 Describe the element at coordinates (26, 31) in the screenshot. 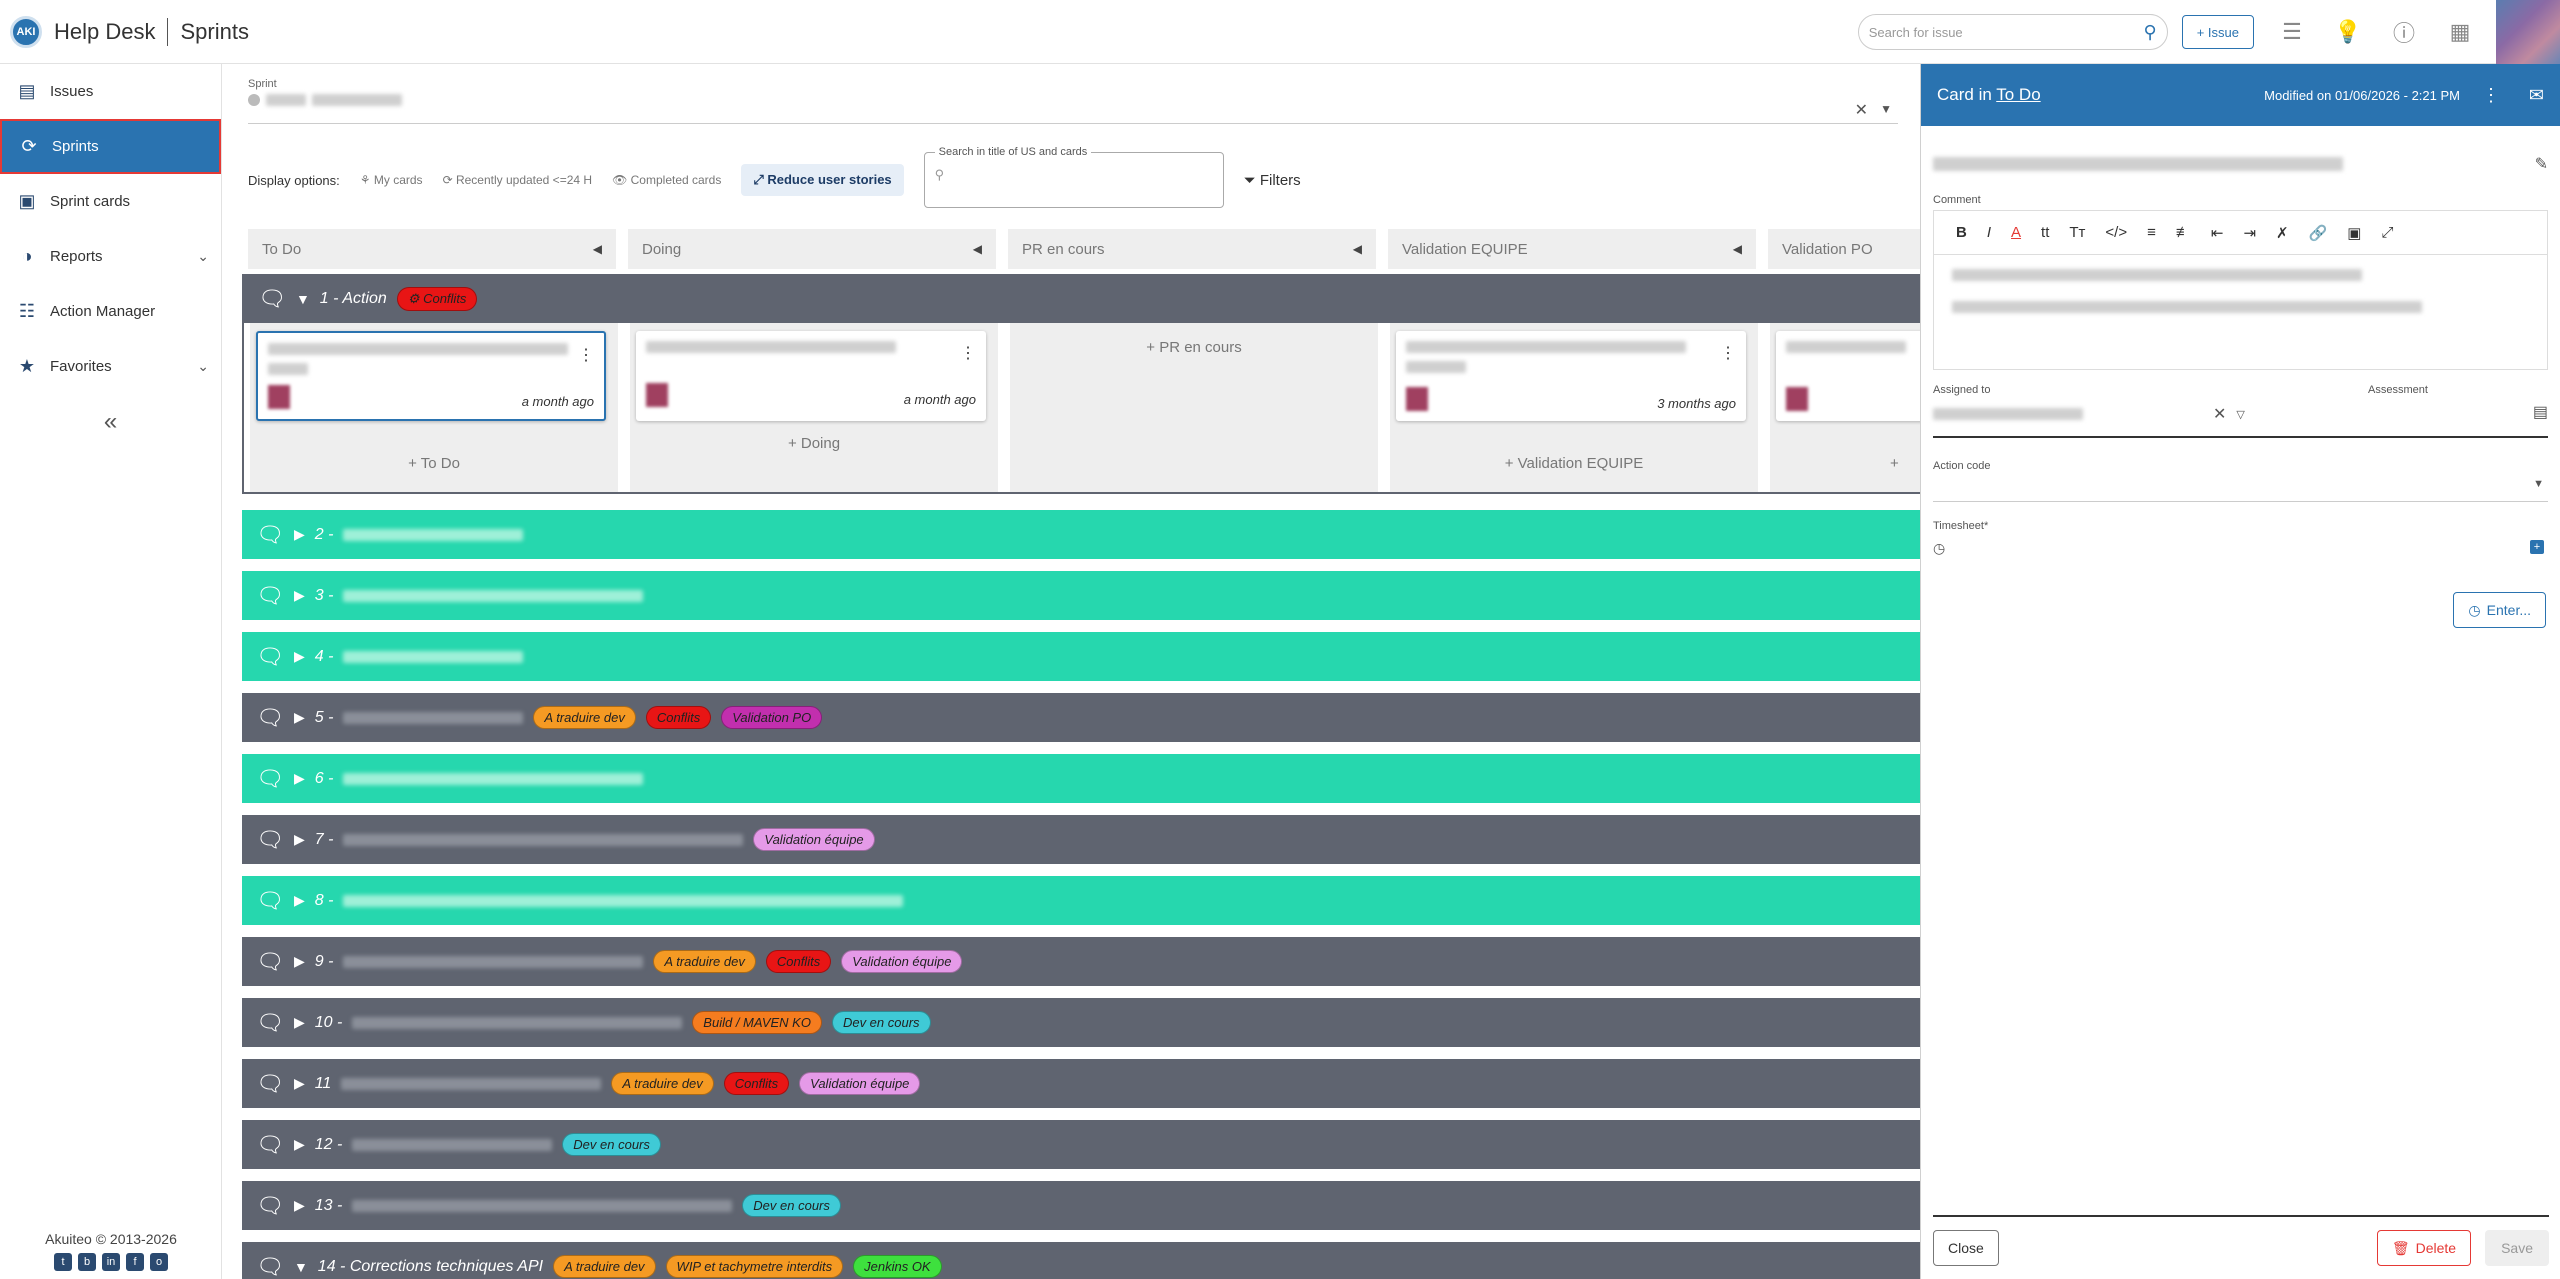

I see `app-logo: AKI` at that location.